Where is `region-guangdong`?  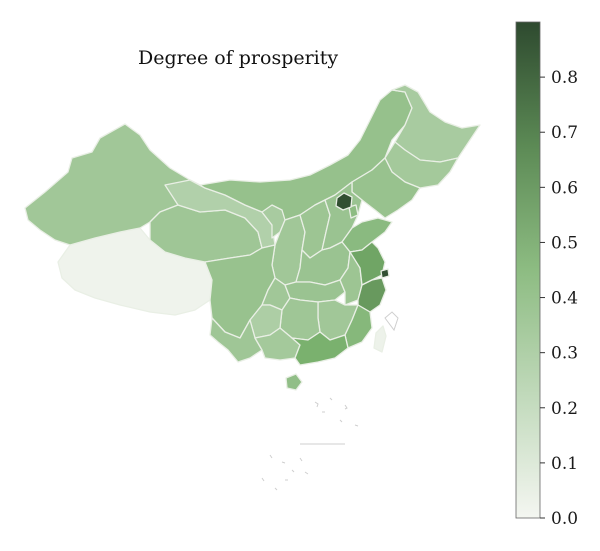
region-guangdong is located at coordinates (320, 348).